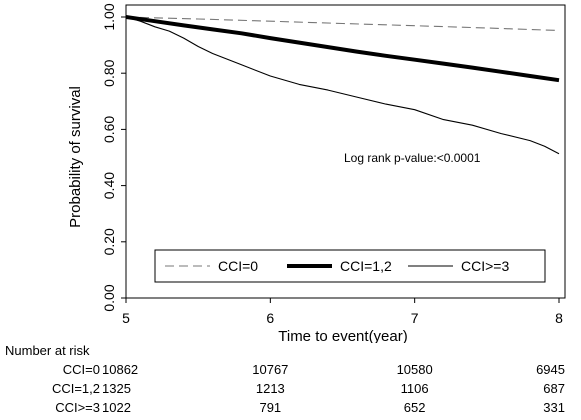 The width and height of the screenshot is (581, 420). Describe the element at coordinates (414, 407) in the screenshot. I see `risk-value-2-2: 652` at that location.